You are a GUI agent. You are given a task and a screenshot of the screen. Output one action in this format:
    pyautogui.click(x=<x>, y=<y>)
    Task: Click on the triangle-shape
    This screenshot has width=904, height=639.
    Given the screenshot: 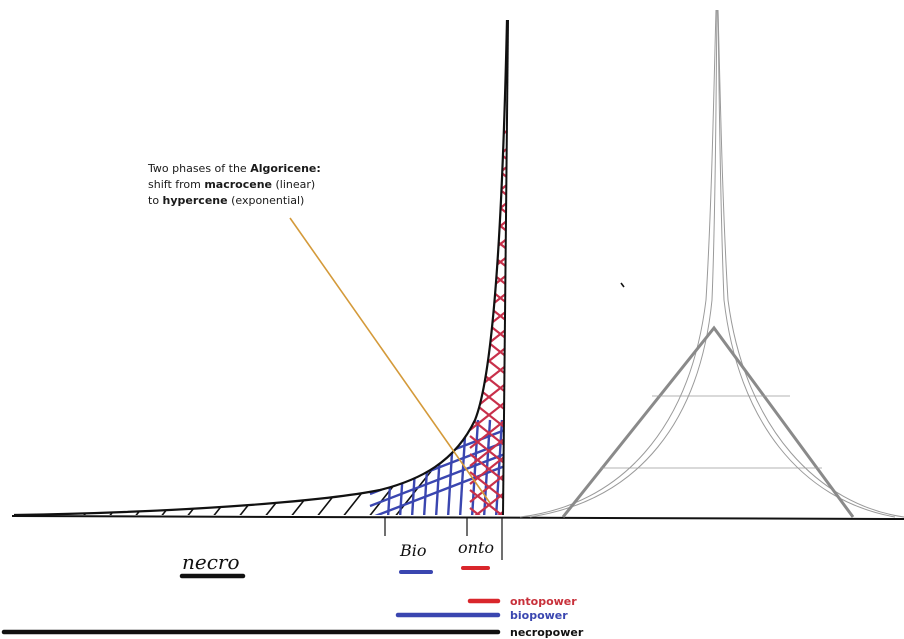 What is the action you would take?
    pyautogui.click(x=708, y=421)
    